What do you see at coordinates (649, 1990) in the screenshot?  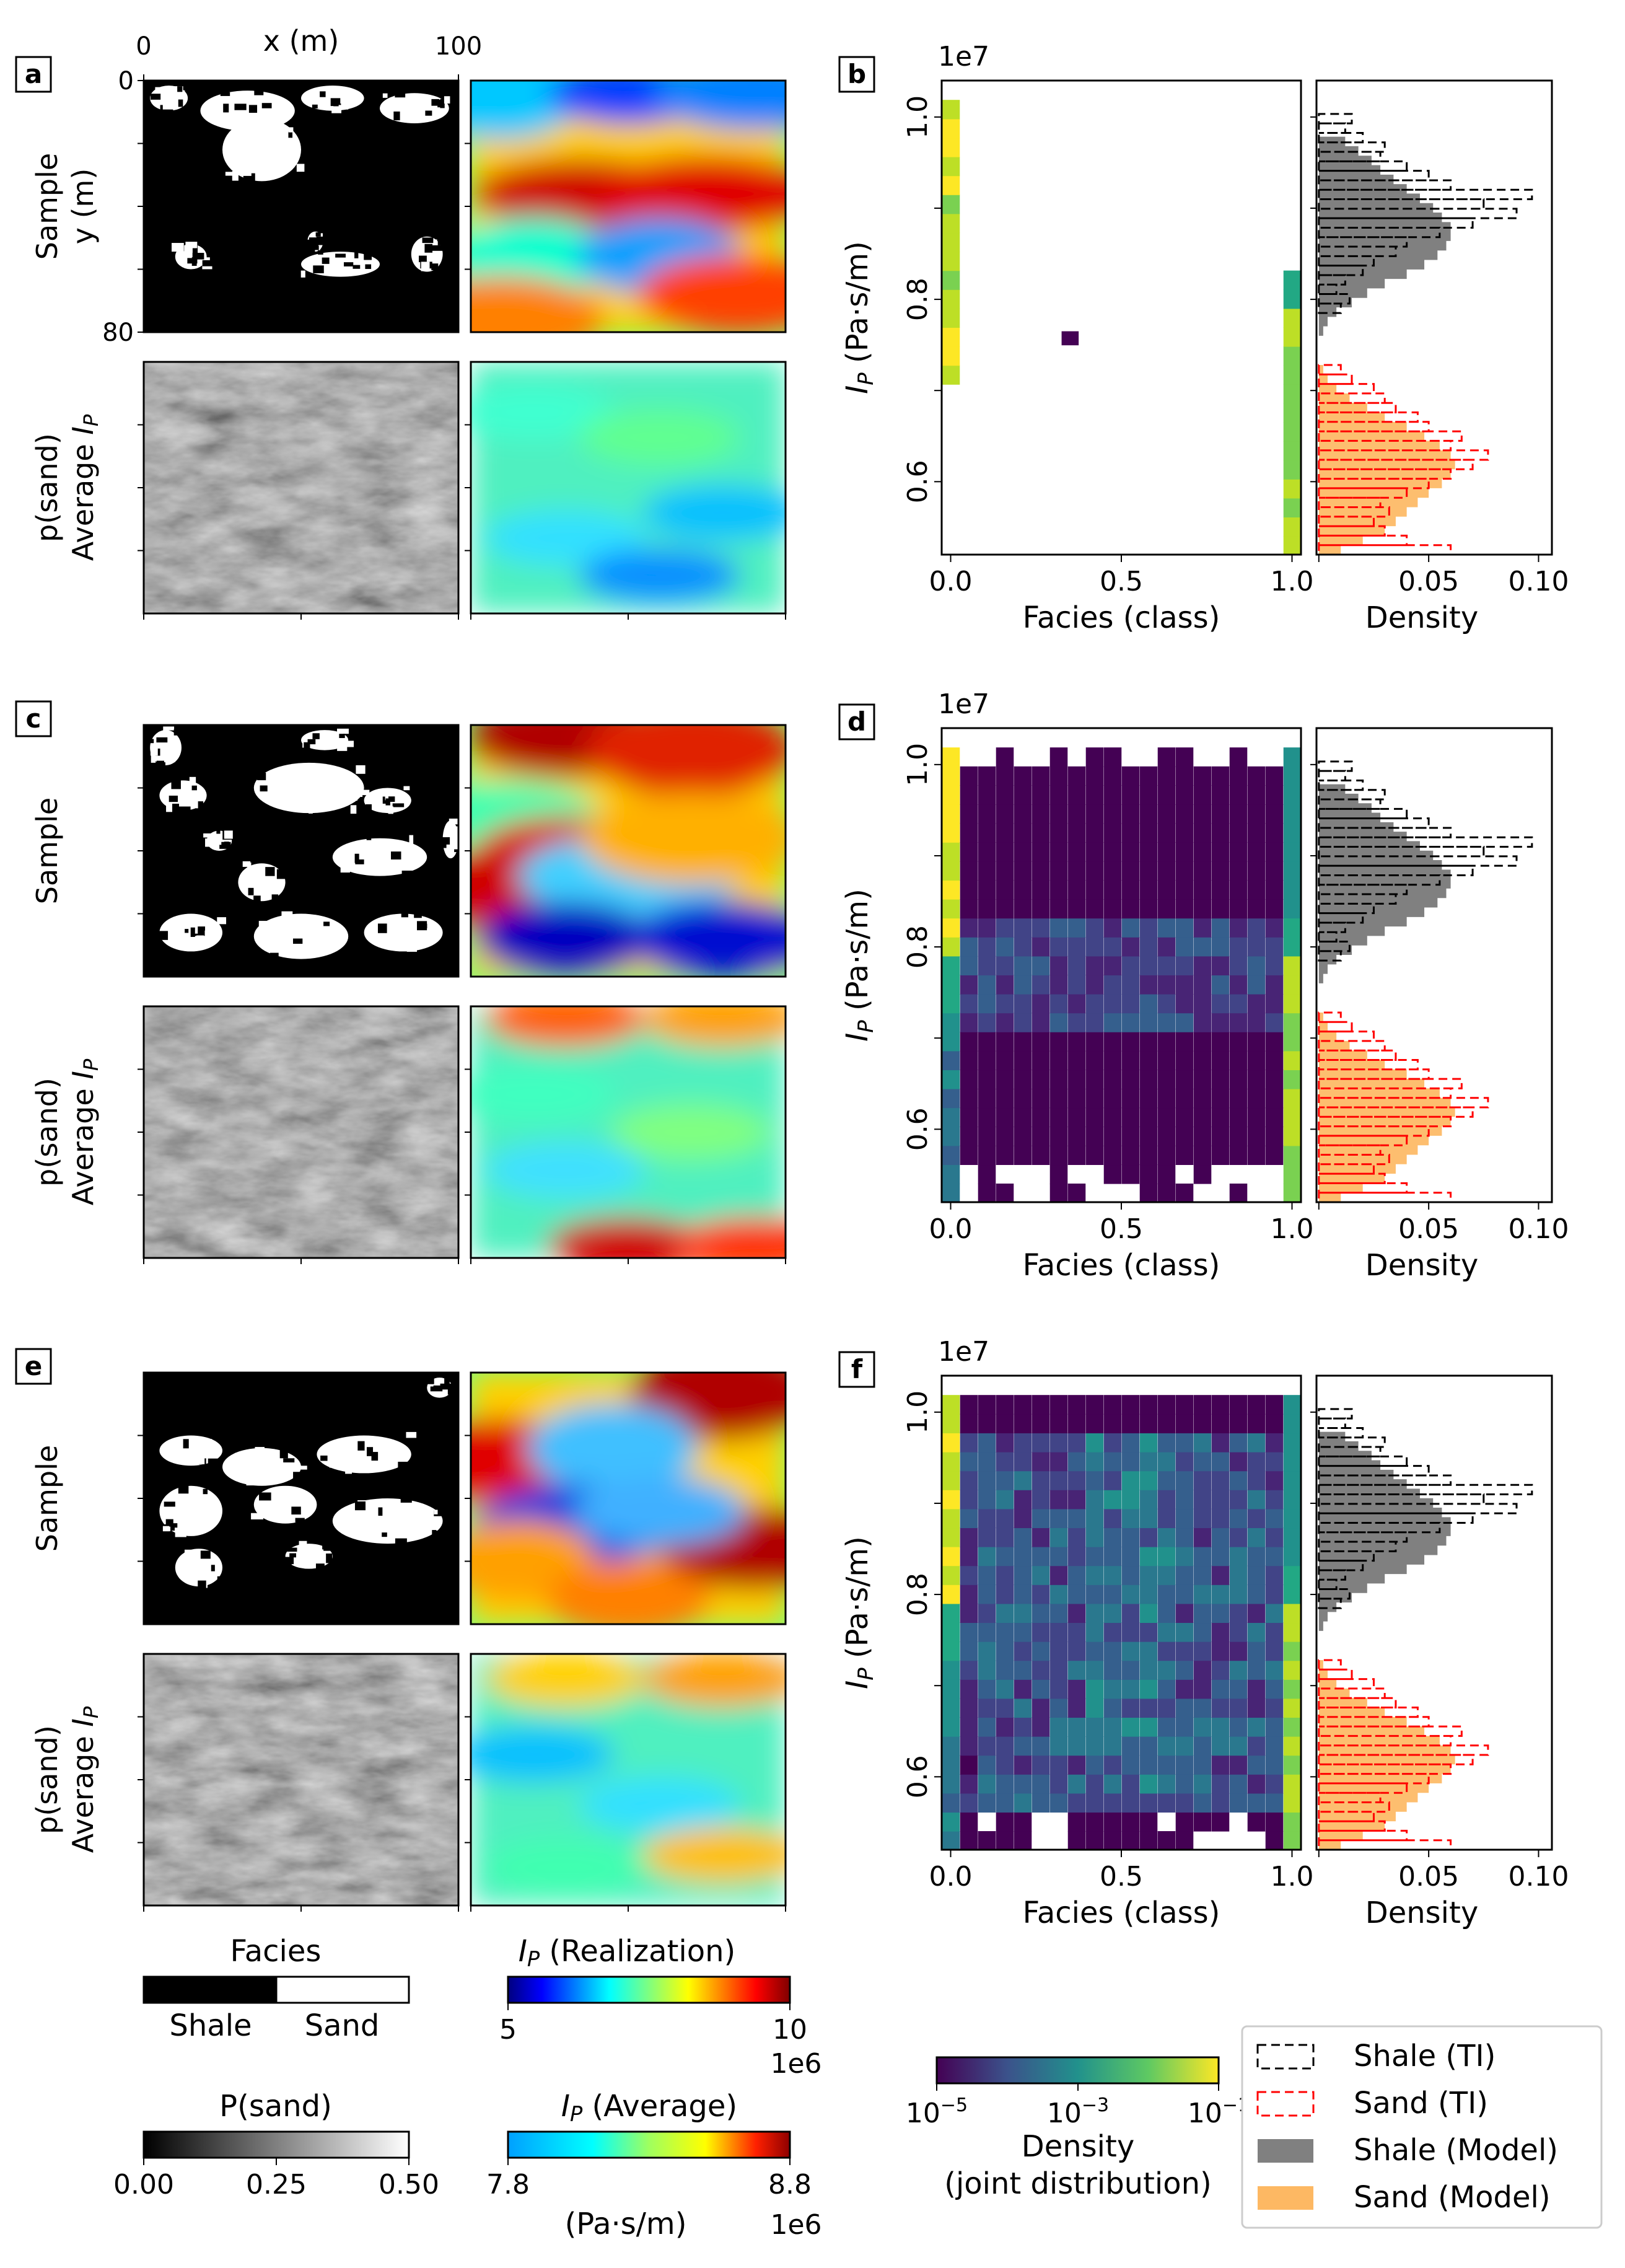 I see `ip-realization-colorbar` at bounding box center [649, 1990].